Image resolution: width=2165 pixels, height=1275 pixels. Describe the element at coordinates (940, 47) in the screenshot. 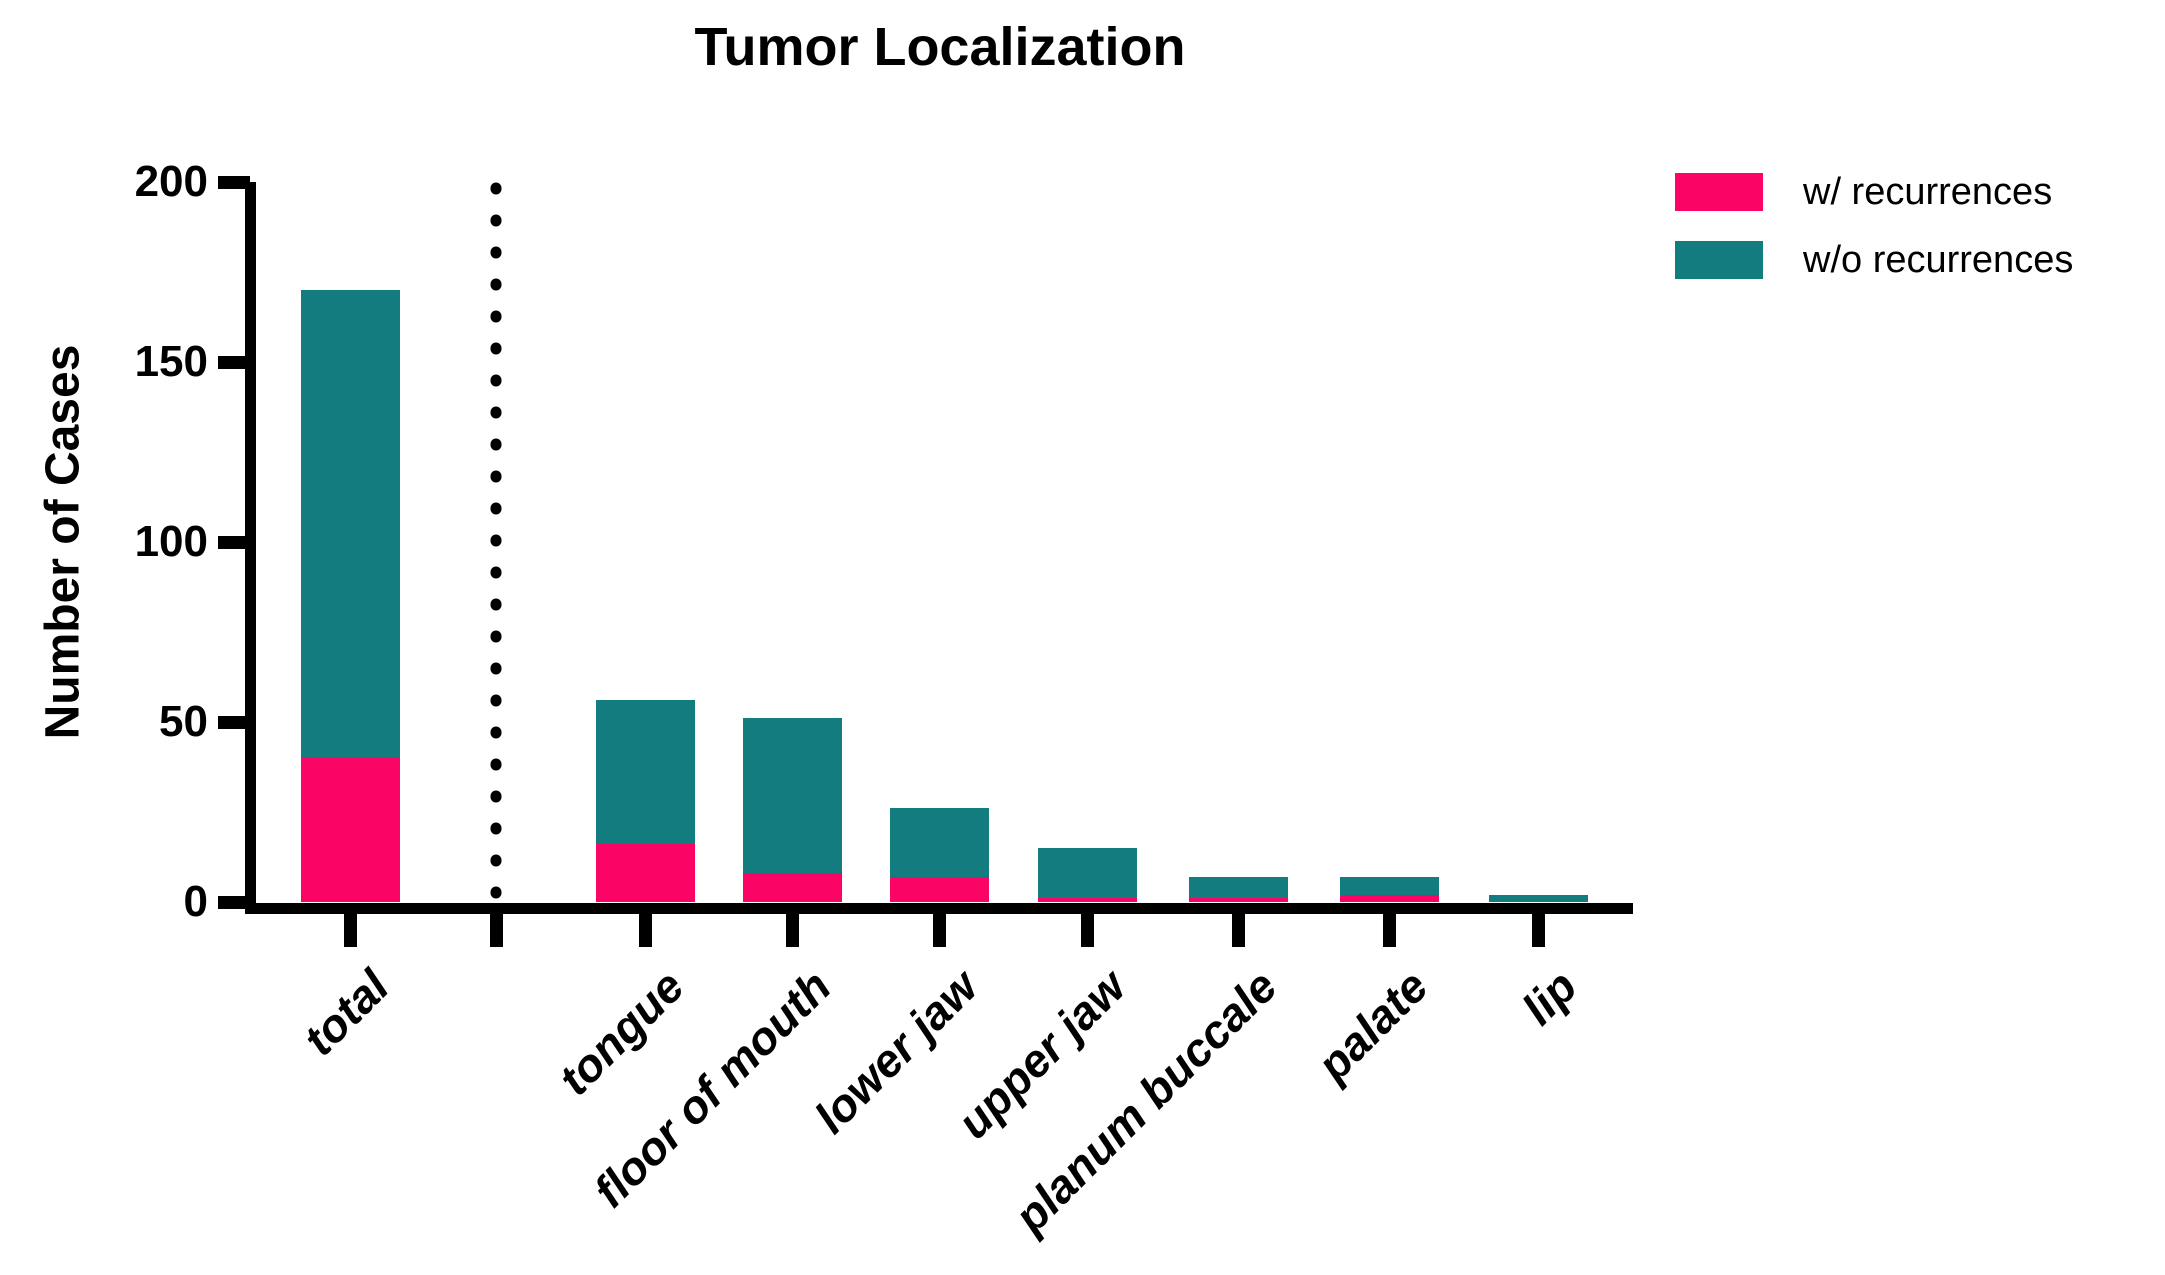

I see `chart-title: Tumor Localization` at that location.